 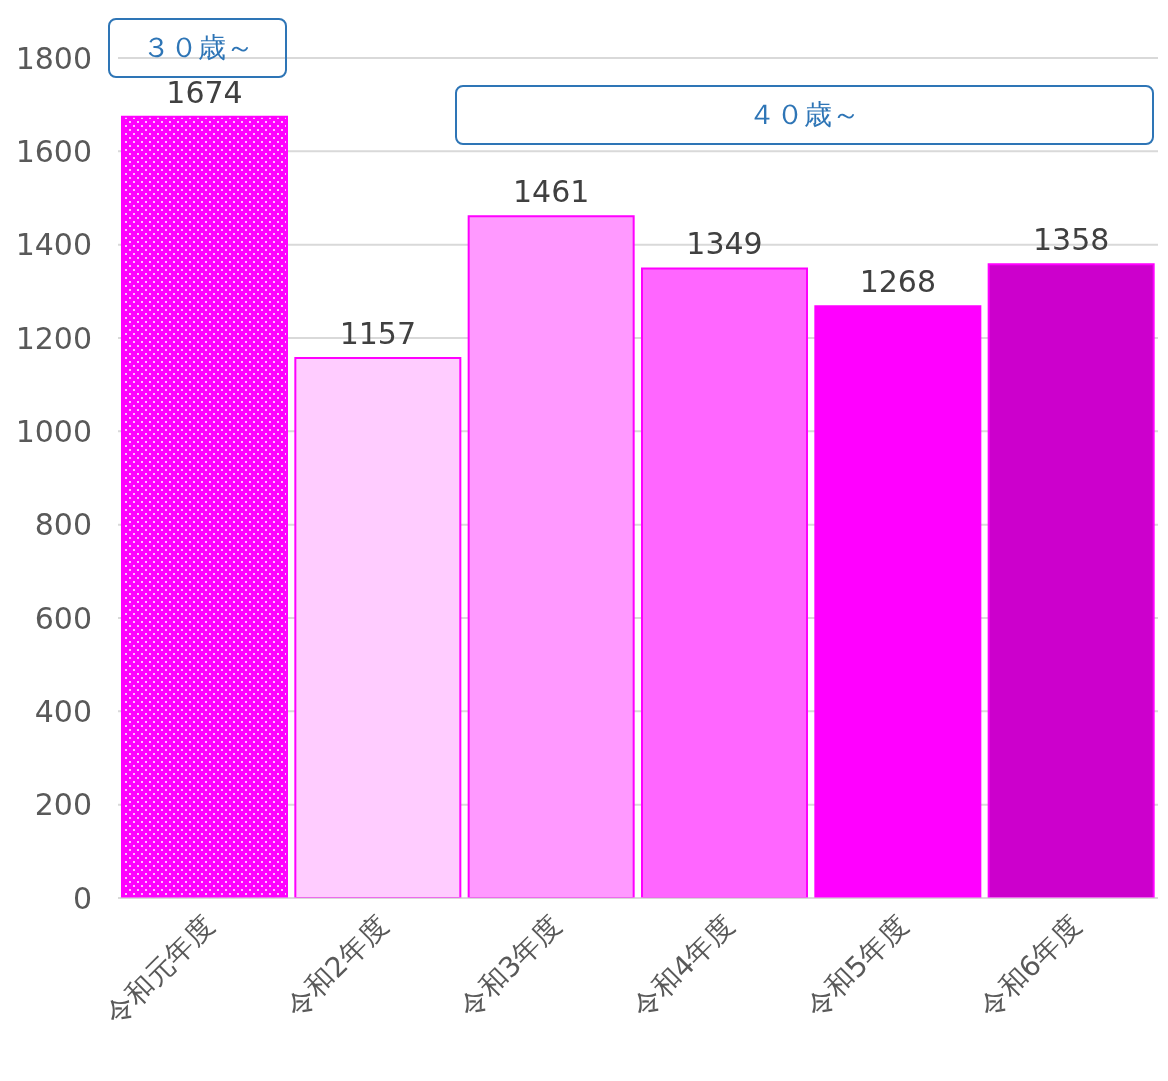 I want to click on y-tick-label: 600, so click(x=63, y=618).